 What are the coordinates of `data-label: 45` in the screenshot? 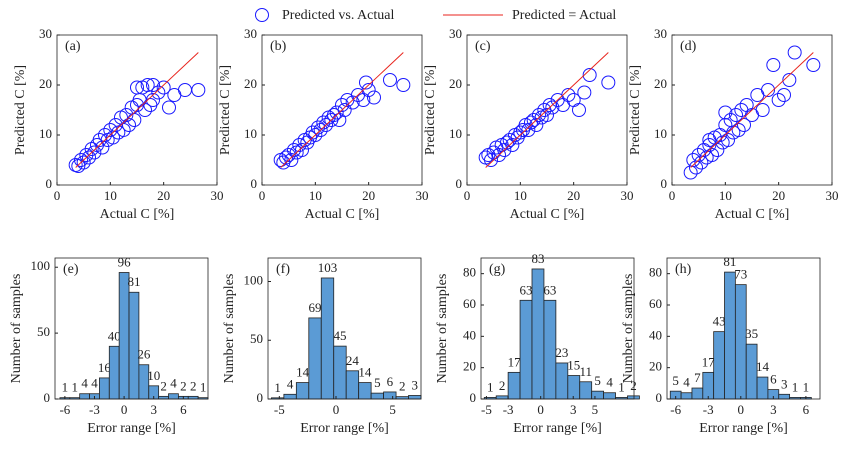 It's located at (339, 335).